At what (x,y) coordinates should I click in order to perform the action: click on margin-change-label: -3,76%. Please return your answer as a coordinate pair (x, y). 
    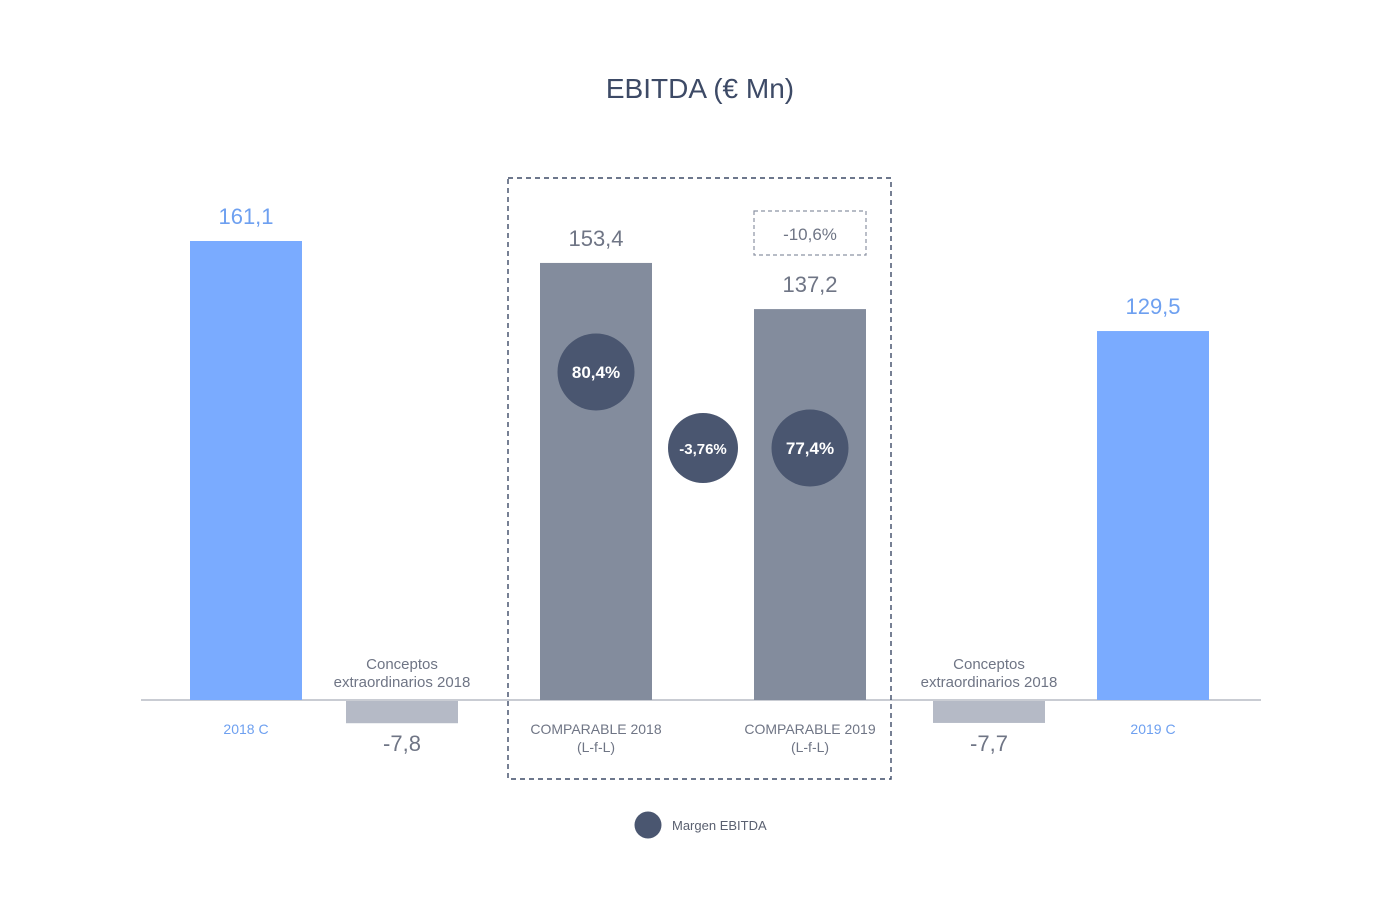
    Looking at the image, I should click on (703, 449).